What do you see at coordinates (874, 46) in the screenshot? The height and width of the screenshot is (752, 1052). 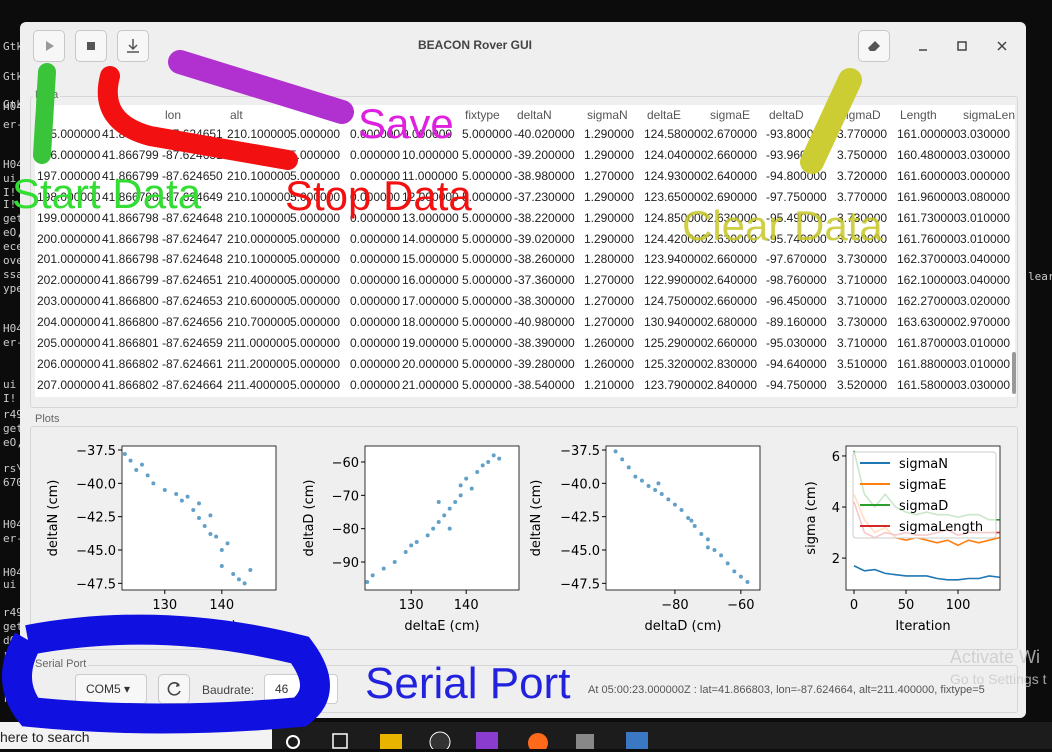 I see `clear-button` at bounding box center [874, 46].